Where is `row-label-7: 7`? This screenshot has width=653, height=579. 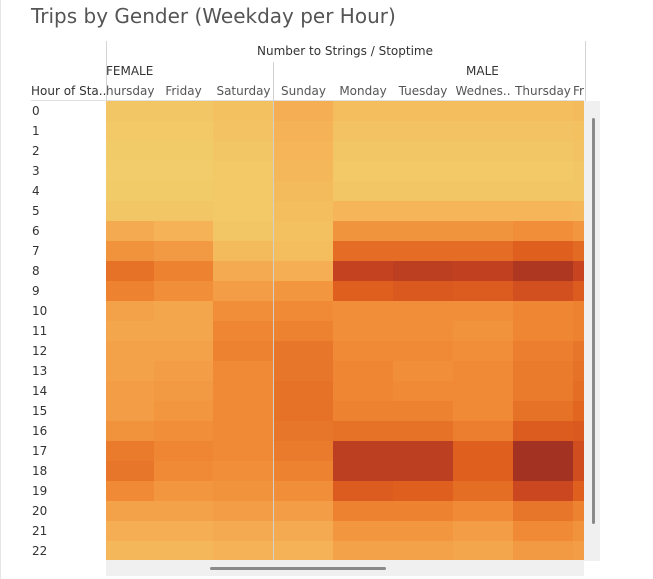 row-label-7: 7 is located at coordinates (36, 251).